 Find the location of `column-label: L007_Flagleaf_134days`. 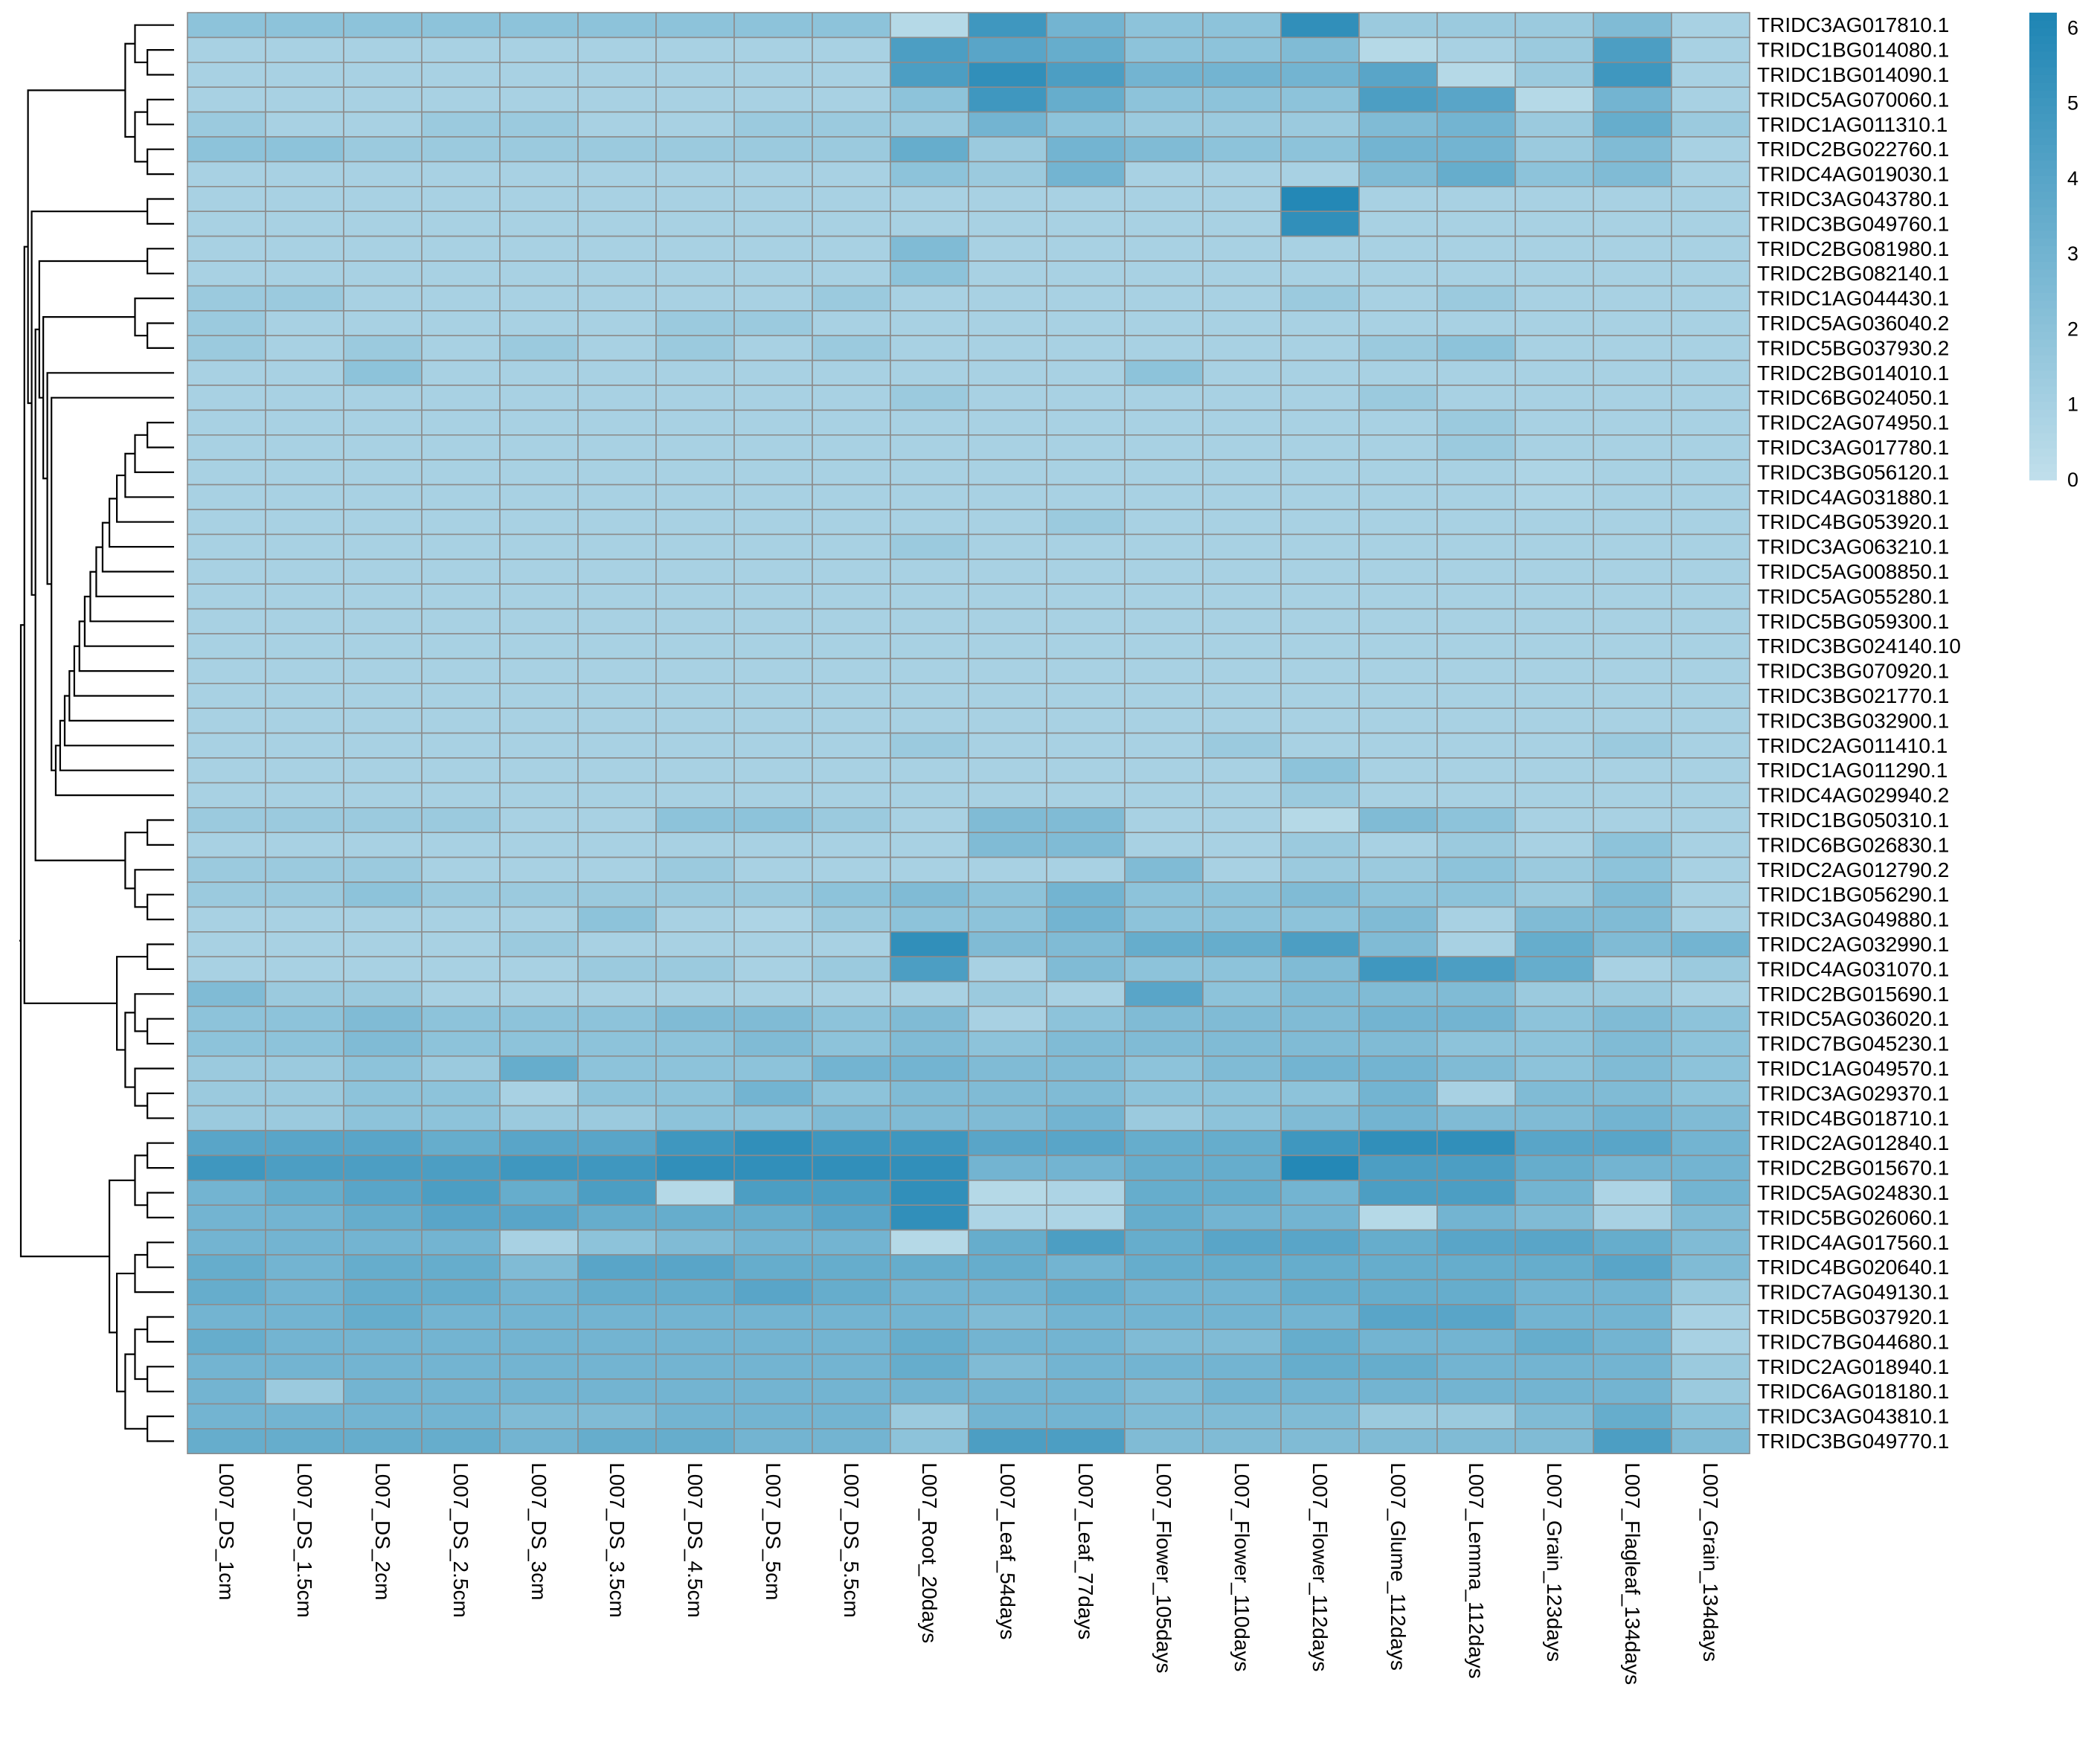

column-label: L007_Flagleaf_134days is located at coordinates (1633, 1574).